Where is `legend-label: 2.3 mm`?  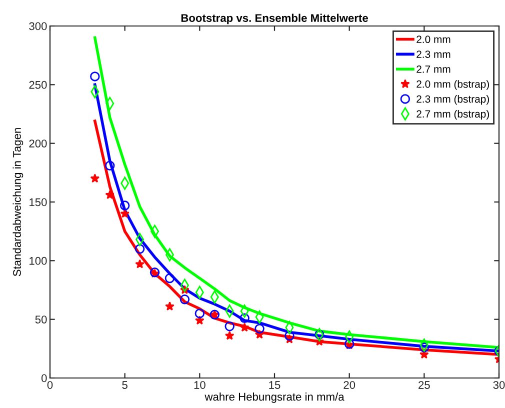
legend-label: 2.3 mm is located at coordinates (433, 54).